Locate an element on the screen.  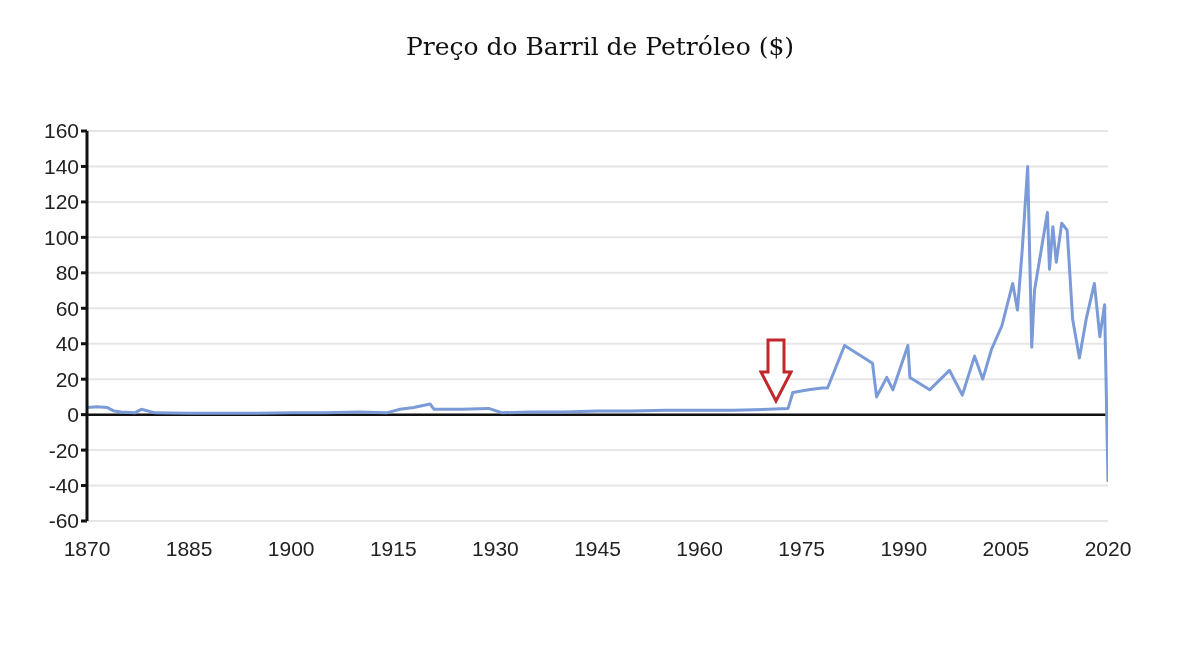
x-tick-label: 1870 is located at coordinates (87, 548).